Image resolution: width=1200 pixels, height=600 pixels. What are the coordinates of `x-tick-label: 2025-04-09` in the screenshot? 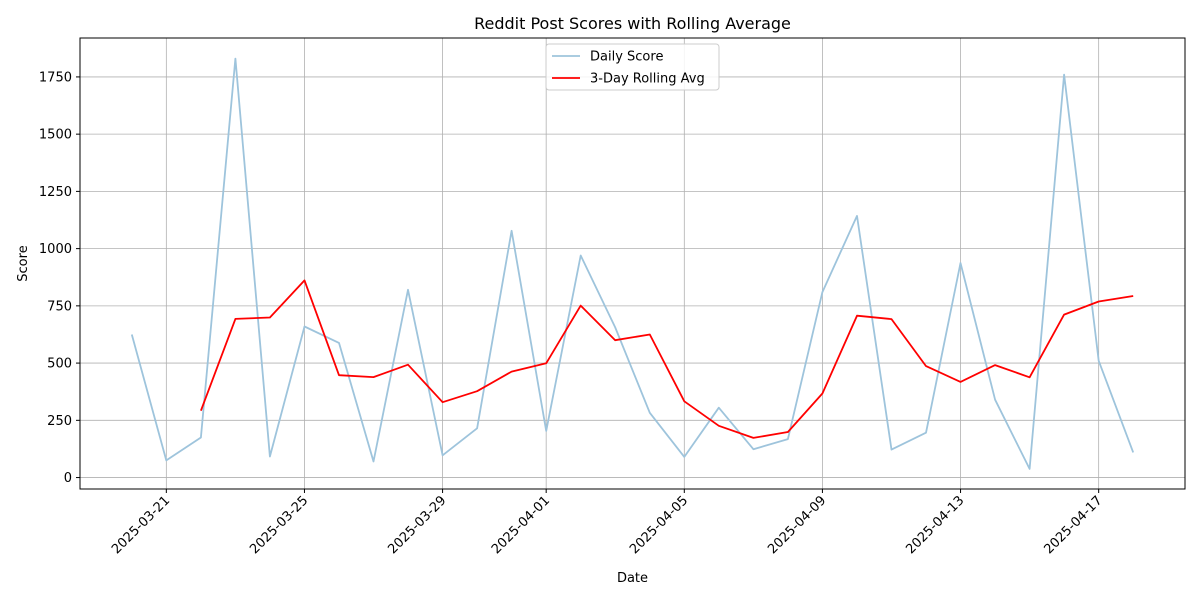 It's located at (797, 525).